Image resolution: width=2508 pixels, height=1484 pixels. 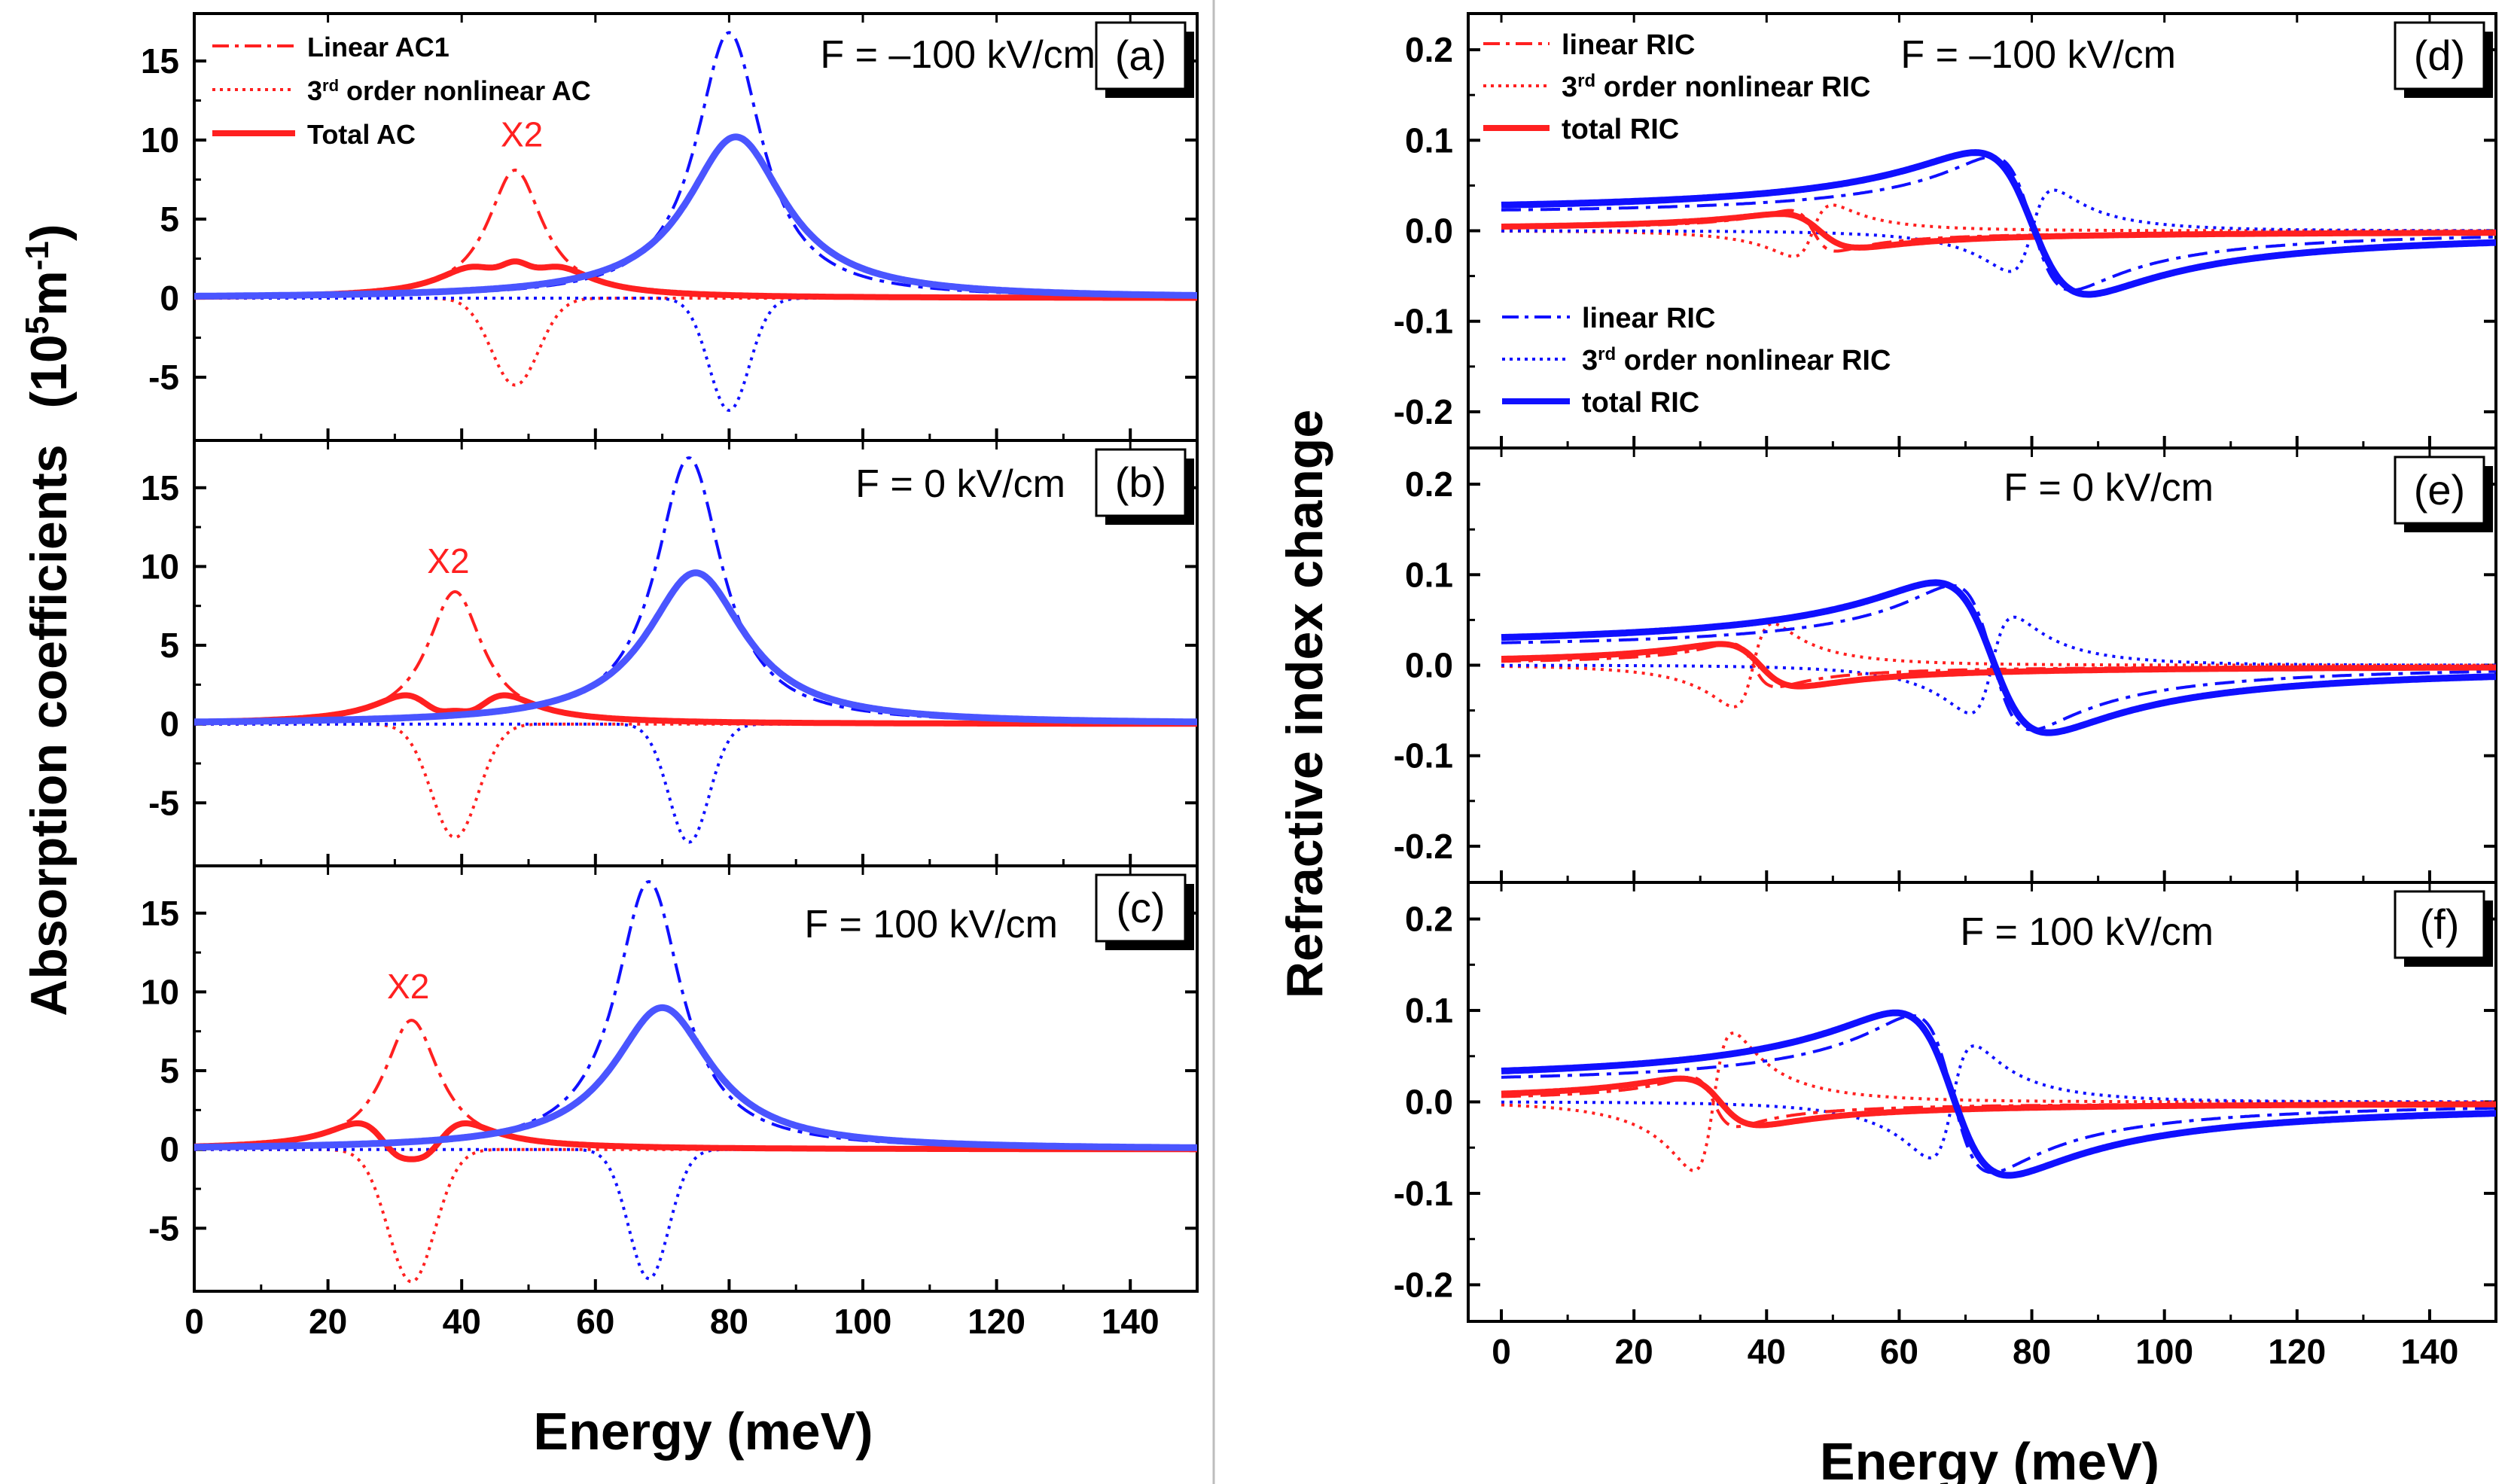 I want to click on x-tick-label: 140, so click(x=2430, y=1351).